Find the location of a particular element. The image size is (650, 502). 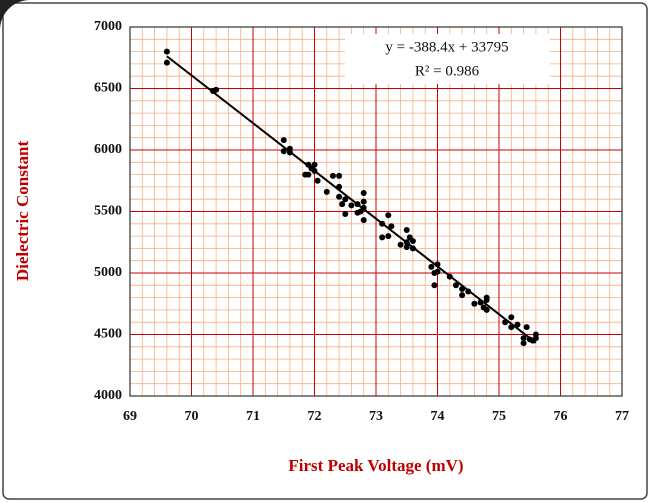

y-tick-label: 6000 is located at coordinates (108, 149).